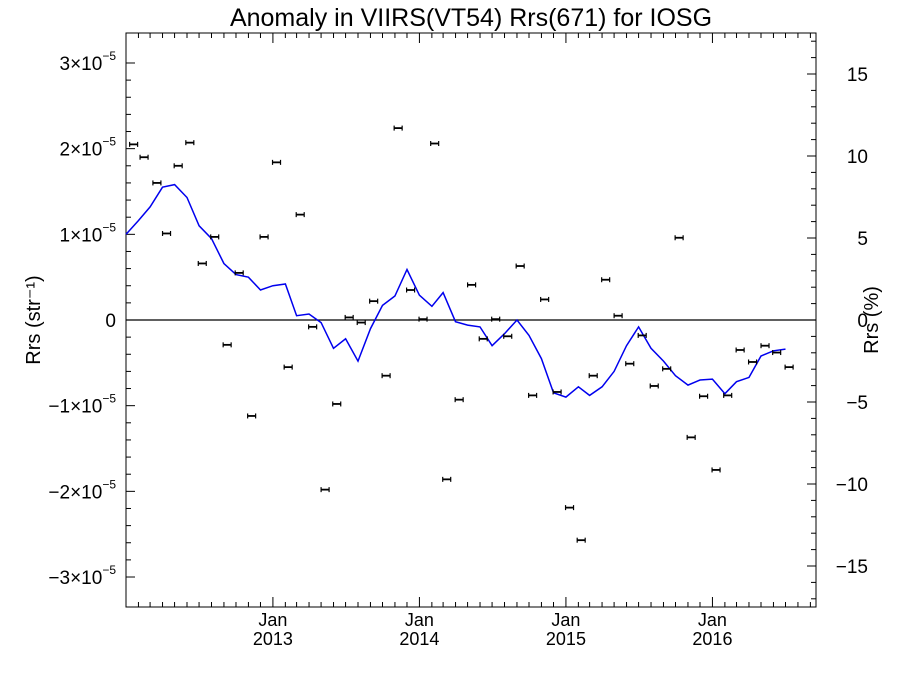  Describe the element at coordinates (862, 321) in the screenshot. I see `y2-tick-label: 0` at that location.